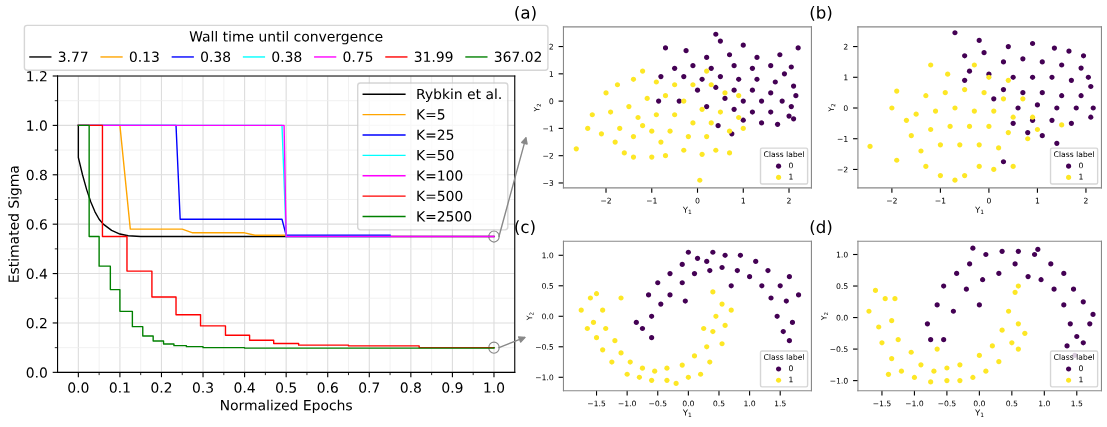  Describe the element at coordinates (435, 135) in the screenshot. I see `legend-label: K=25` at that location.